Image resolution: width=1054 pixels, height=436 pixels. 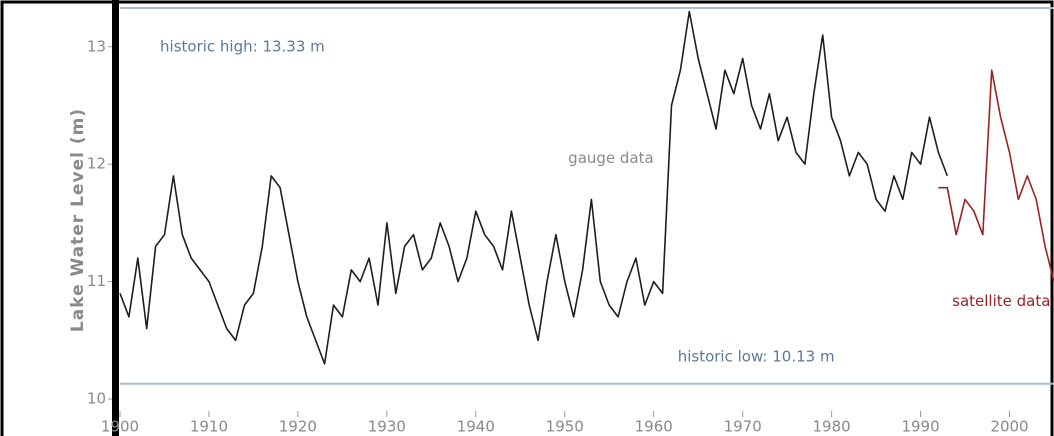 What do you see at coordinates (120, 427) in the screenshot?
I see `x-tick-label: 1900` at bounding box center [120, 427].